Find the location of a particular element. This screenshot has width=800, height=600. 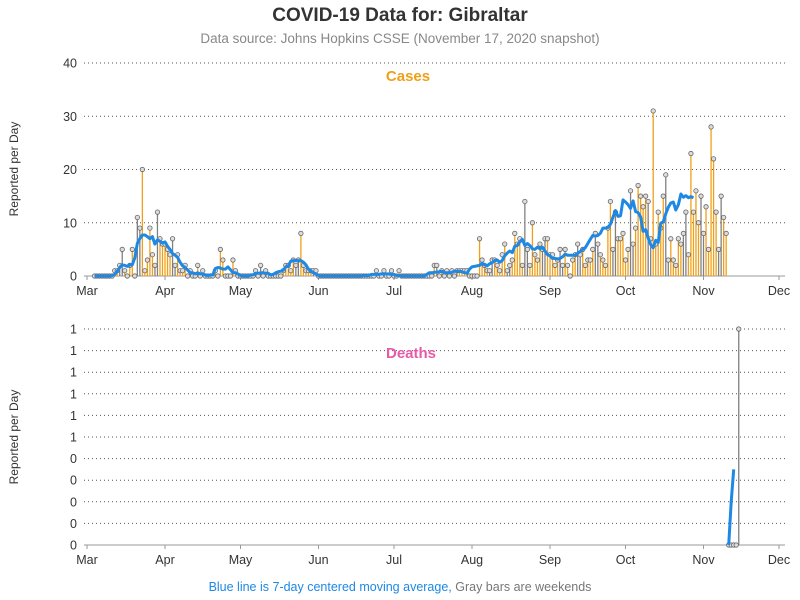

cases-x-tick-label: Apr is located at coordinates (164, 291).